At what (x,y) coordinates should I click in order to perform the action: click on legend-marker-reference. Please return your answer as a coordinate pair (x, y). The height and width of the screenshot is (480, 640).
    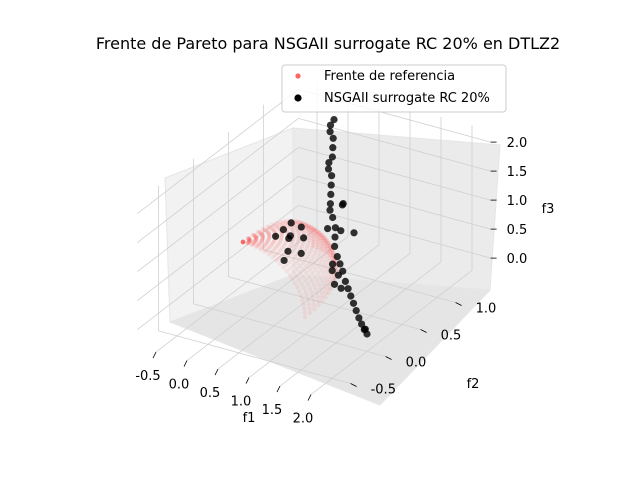
    Looking at the image, I should click on (298, 76).